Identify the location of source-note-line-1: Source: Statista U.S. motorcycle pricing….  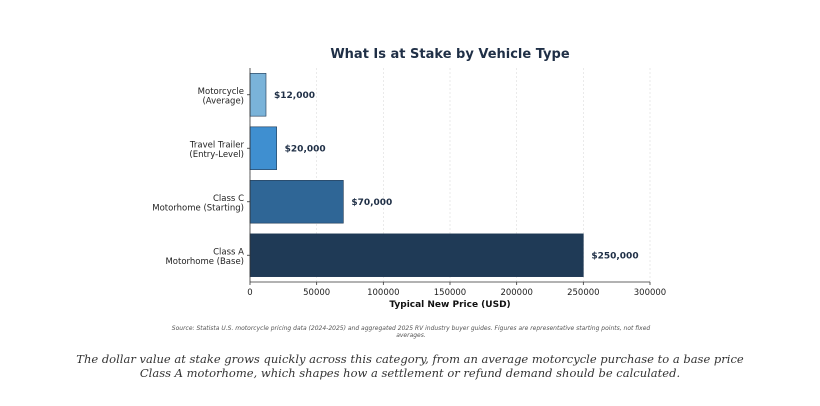
(411, 328).